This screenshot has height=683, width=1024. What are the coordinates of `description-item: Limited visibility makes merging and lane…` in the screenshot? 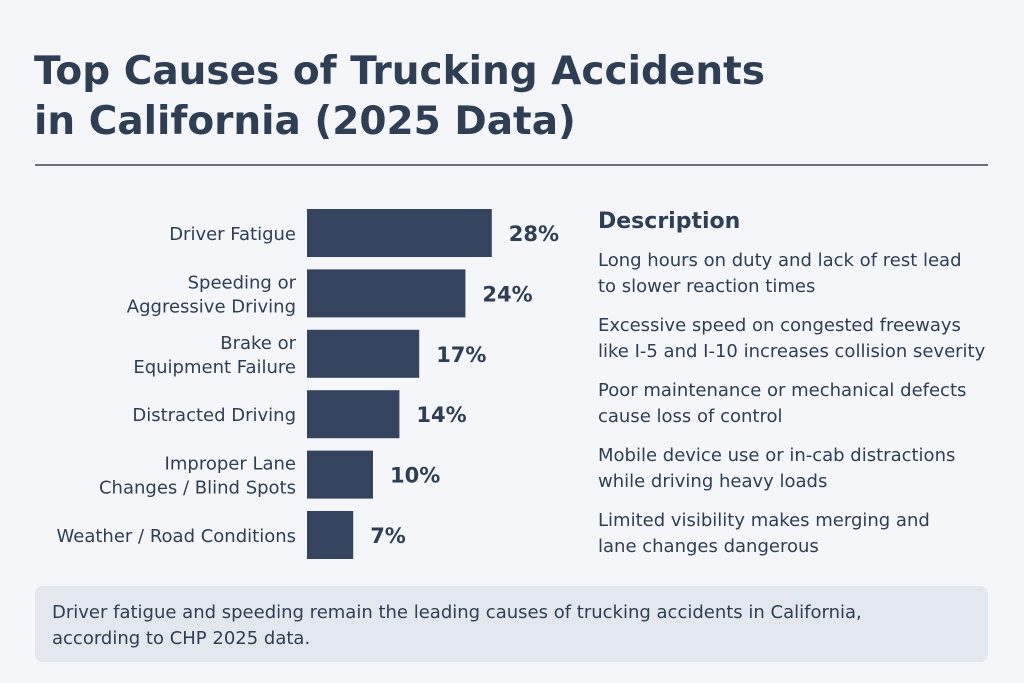 It's located at (764, 533).